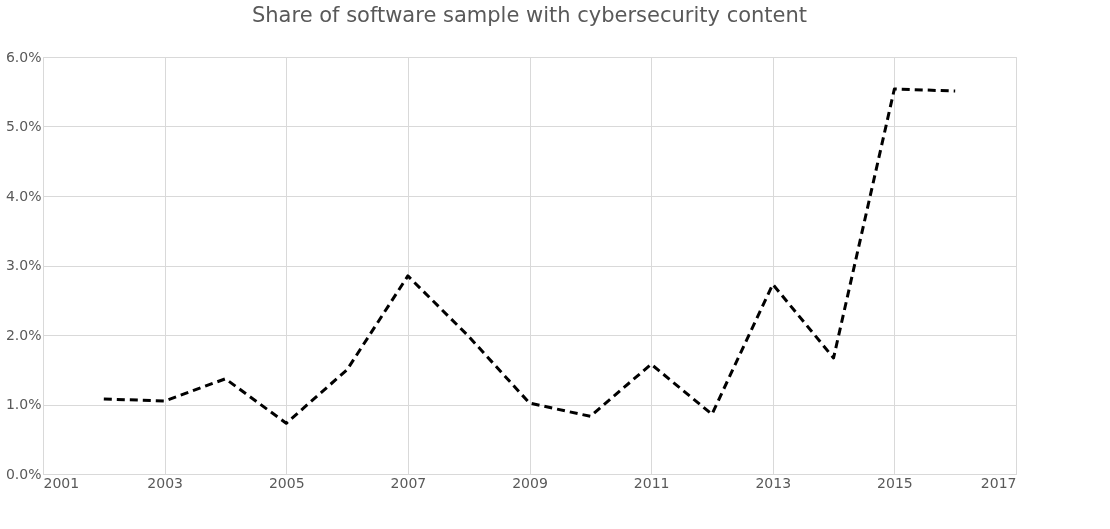 The height and width of the screenshot is (529, 1110). What do you see at coordinates (529, 15) in the screenshot?
I see `chart-title: Share of software sample with cybersecurity content` at bounding box center [529, 15].